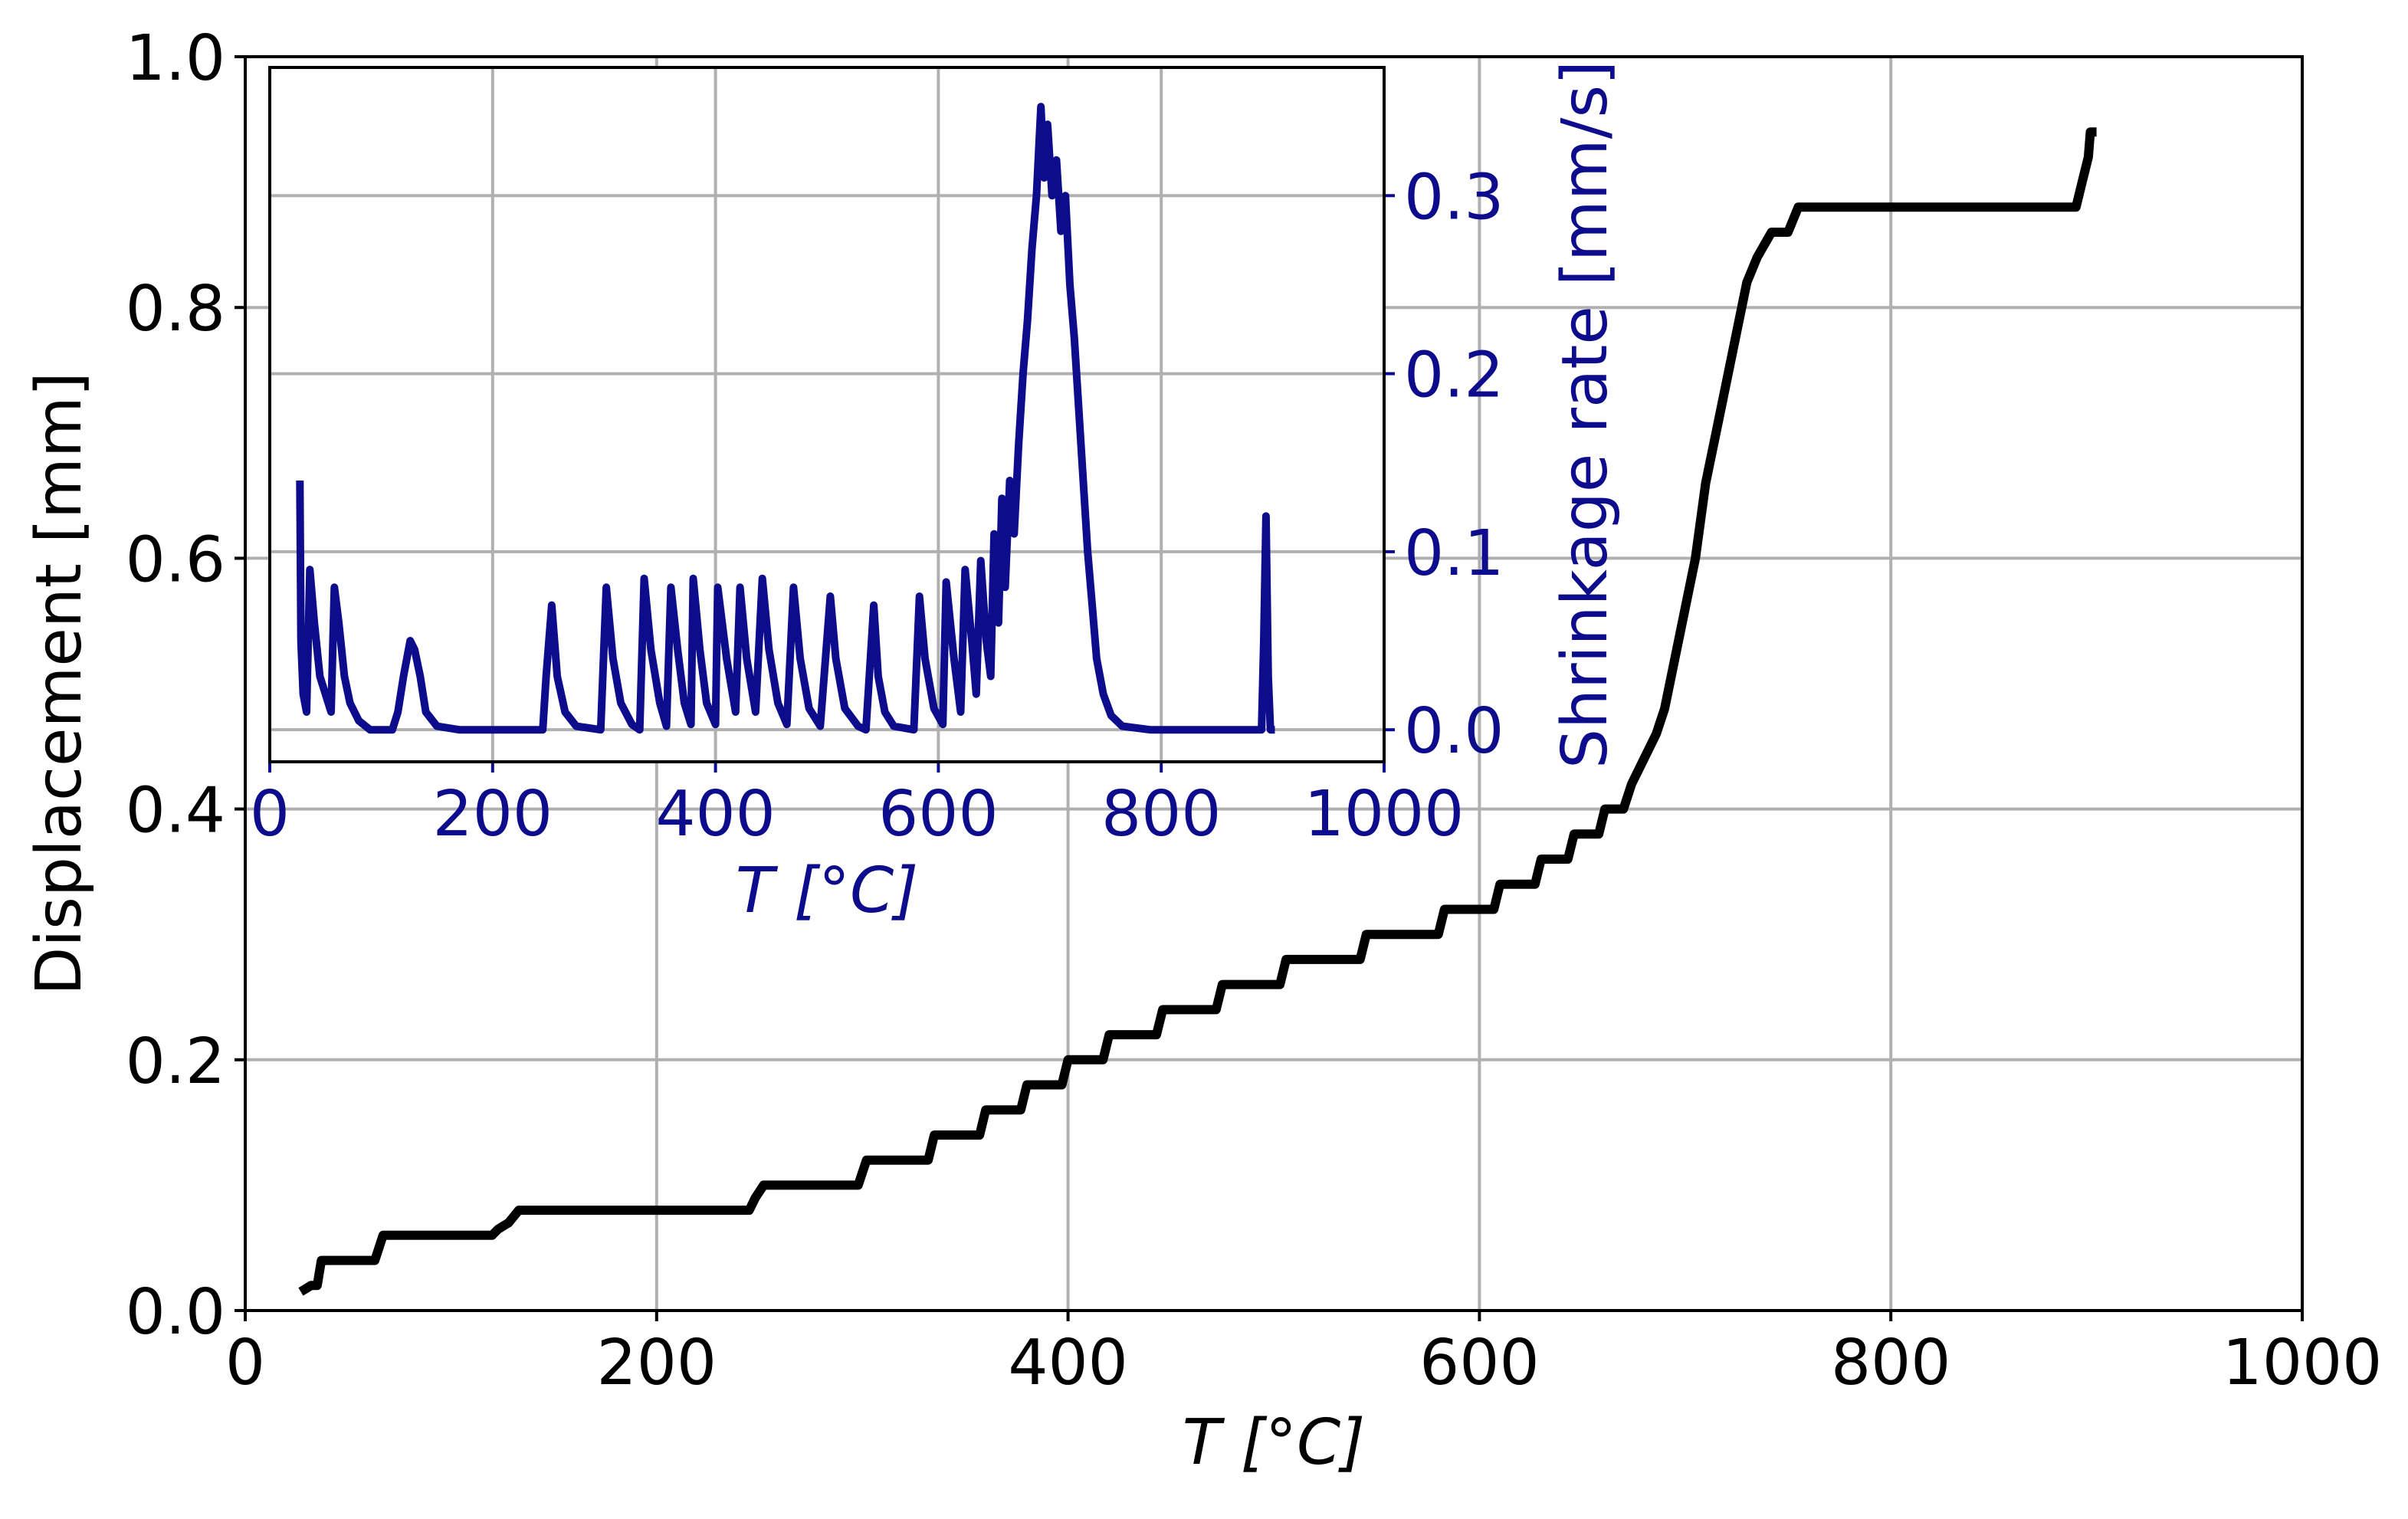  What do you see at coordinates (1585, 415) in the screenshot?
I see `y-axis-label: Shrinkage rate [mm/s]` at bounding box center [1585, 415].